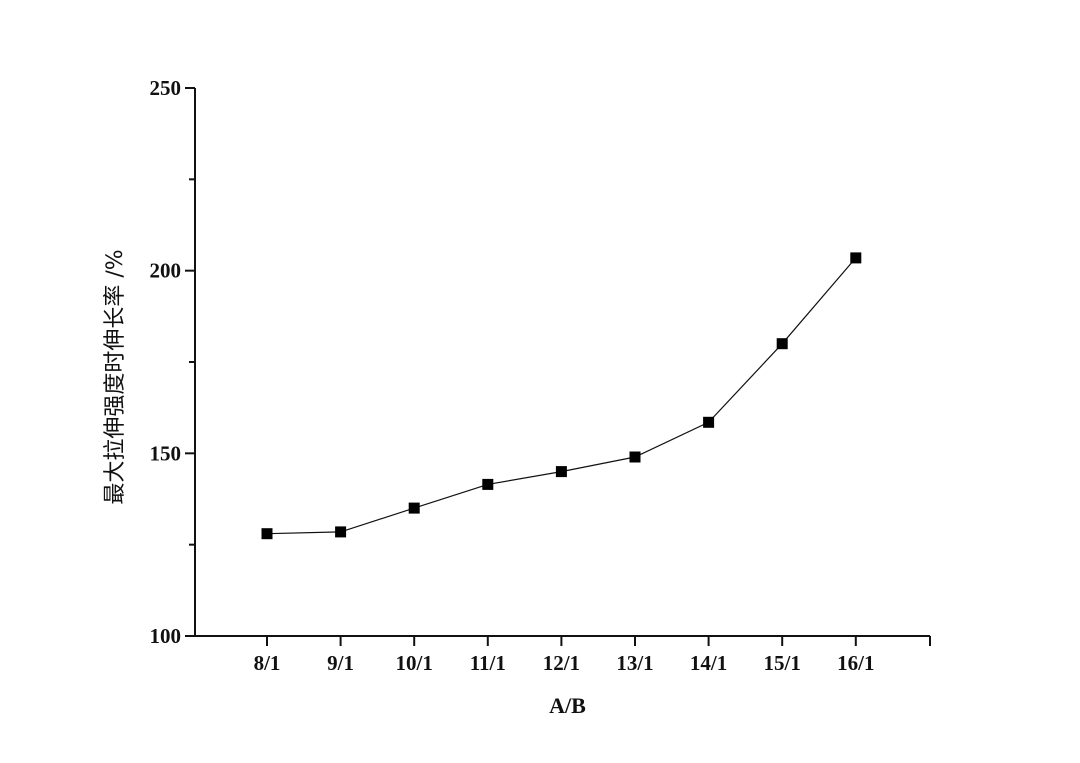 The width and height of the screenshot is (1080, 763). I want to click on x-tick-label: 12/1, so click(561, 663).